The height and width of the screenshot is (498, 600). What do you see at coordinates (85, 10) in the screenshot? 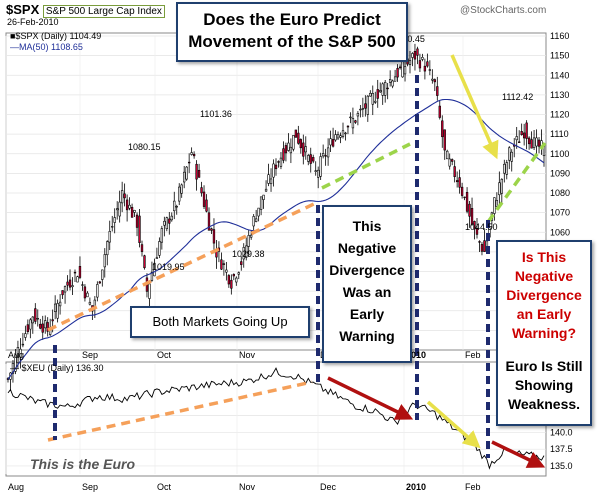
I see `symbol-header: $SPX S&P 500 Large Cap Index` at bounding box center [85, 10].